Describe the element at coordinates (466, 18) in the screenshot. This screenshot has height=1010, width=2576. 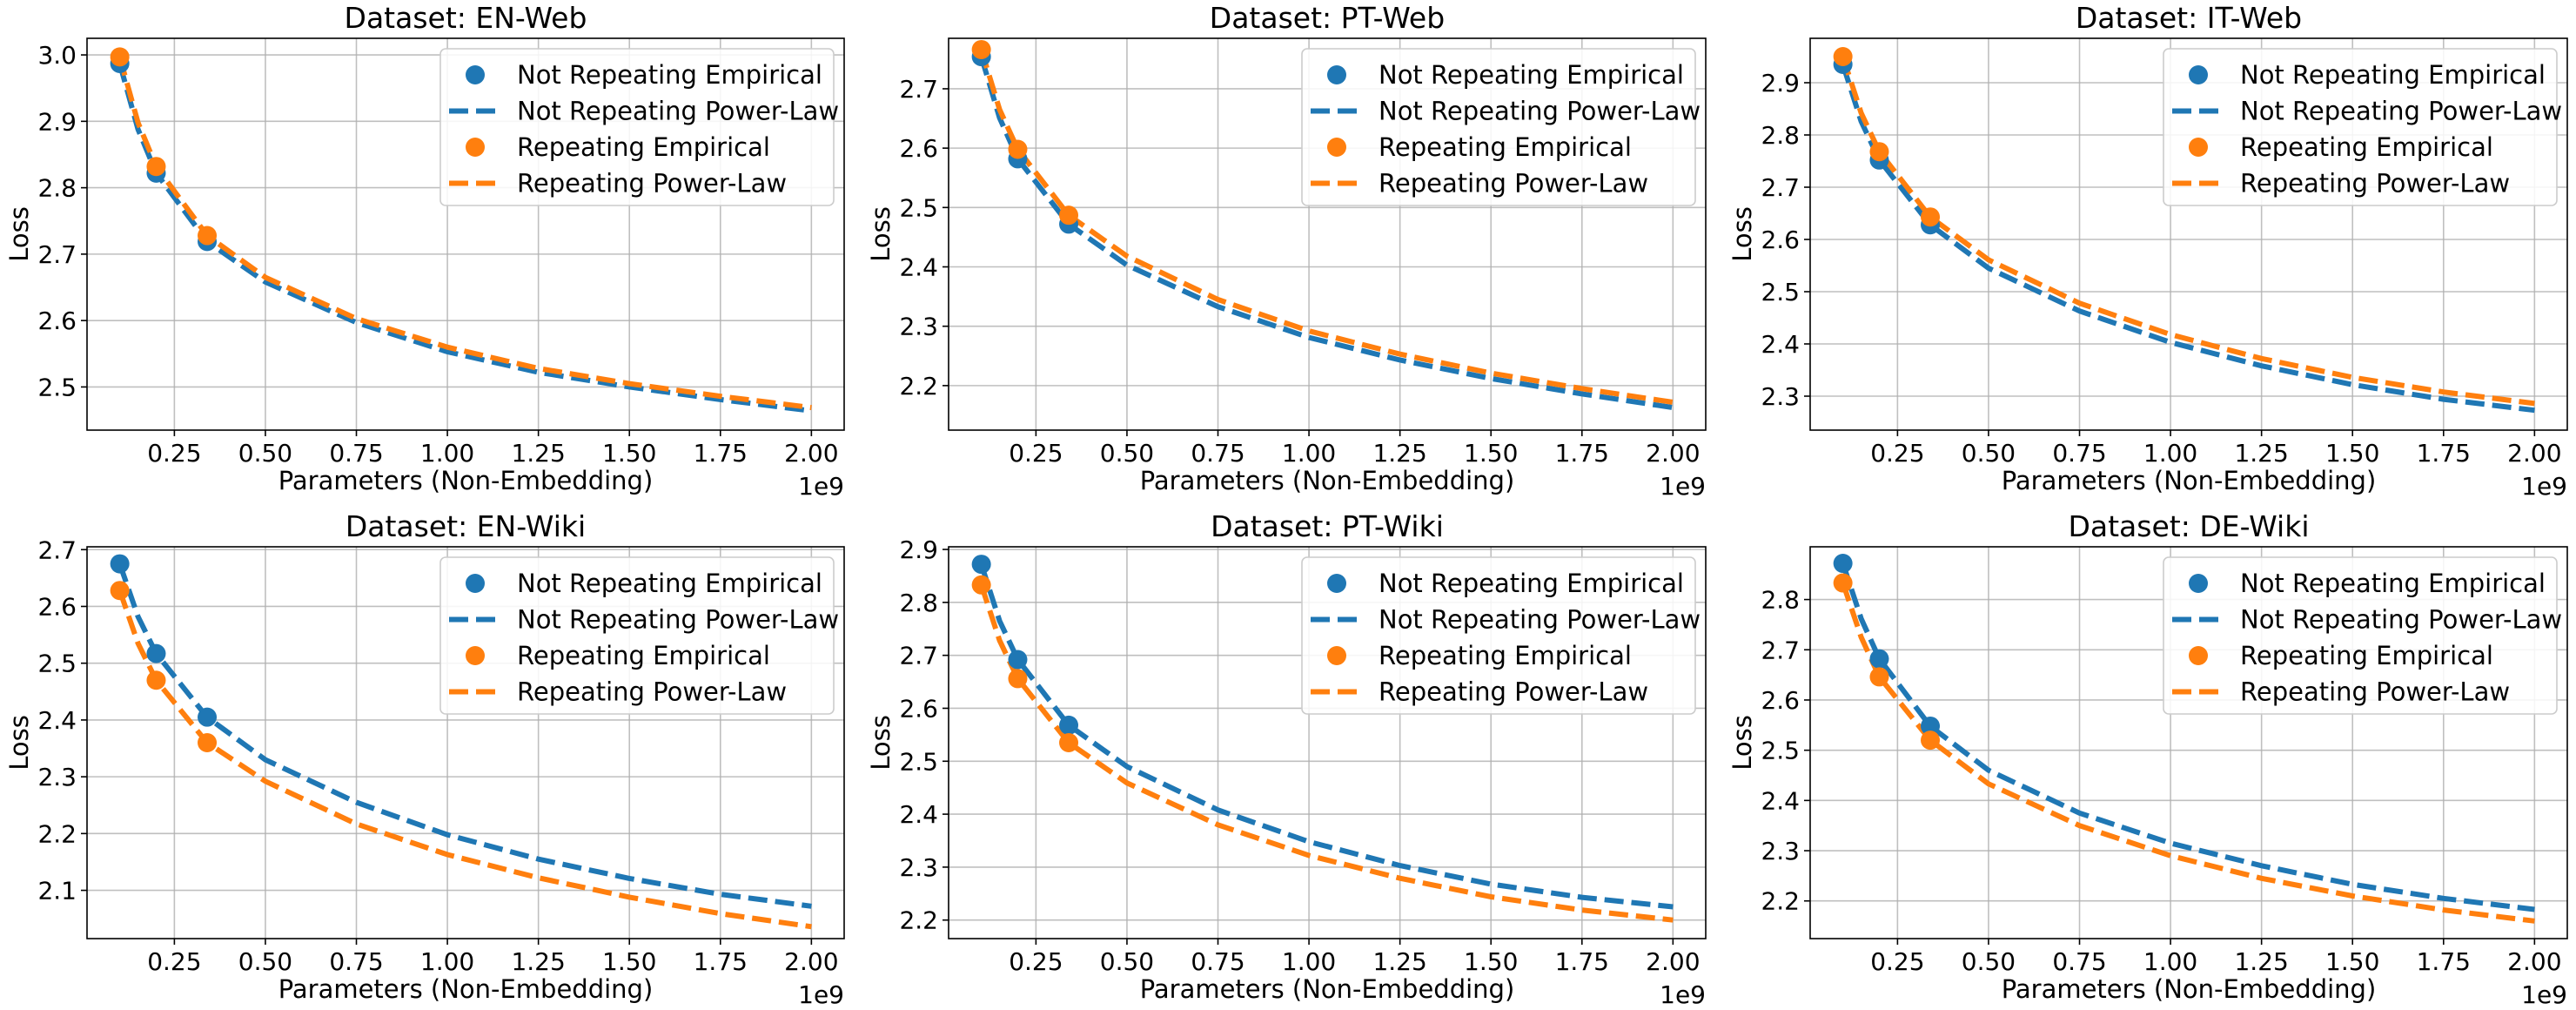
I see `chart-title: Dataset: EN-Web` at that location.